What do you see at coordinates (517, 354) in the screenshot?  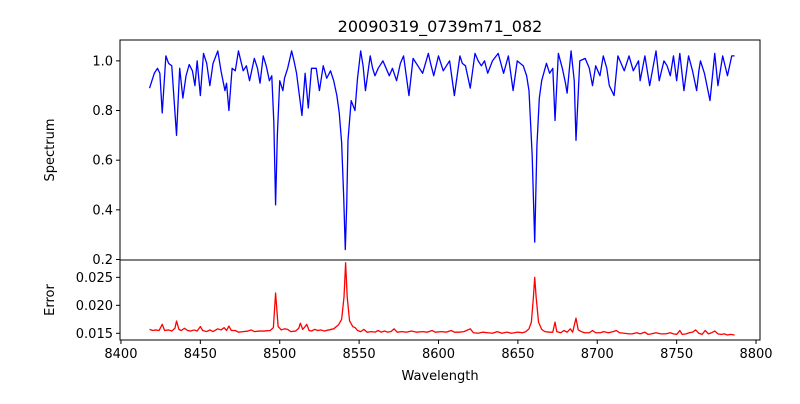 I see `xtick-label: 8650` at bounding box center [517, 354].